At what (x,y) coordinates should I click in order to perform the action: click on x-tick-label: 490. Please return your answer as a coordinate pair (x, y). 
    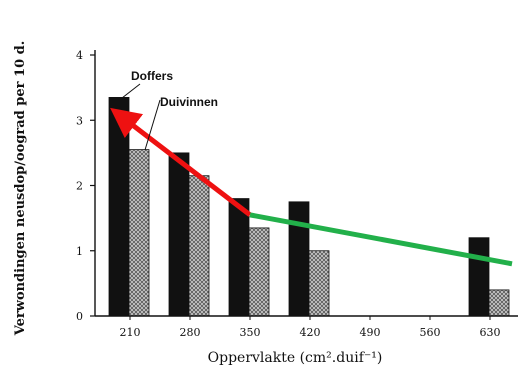
    Looking at the image, I should click on (370, 332).